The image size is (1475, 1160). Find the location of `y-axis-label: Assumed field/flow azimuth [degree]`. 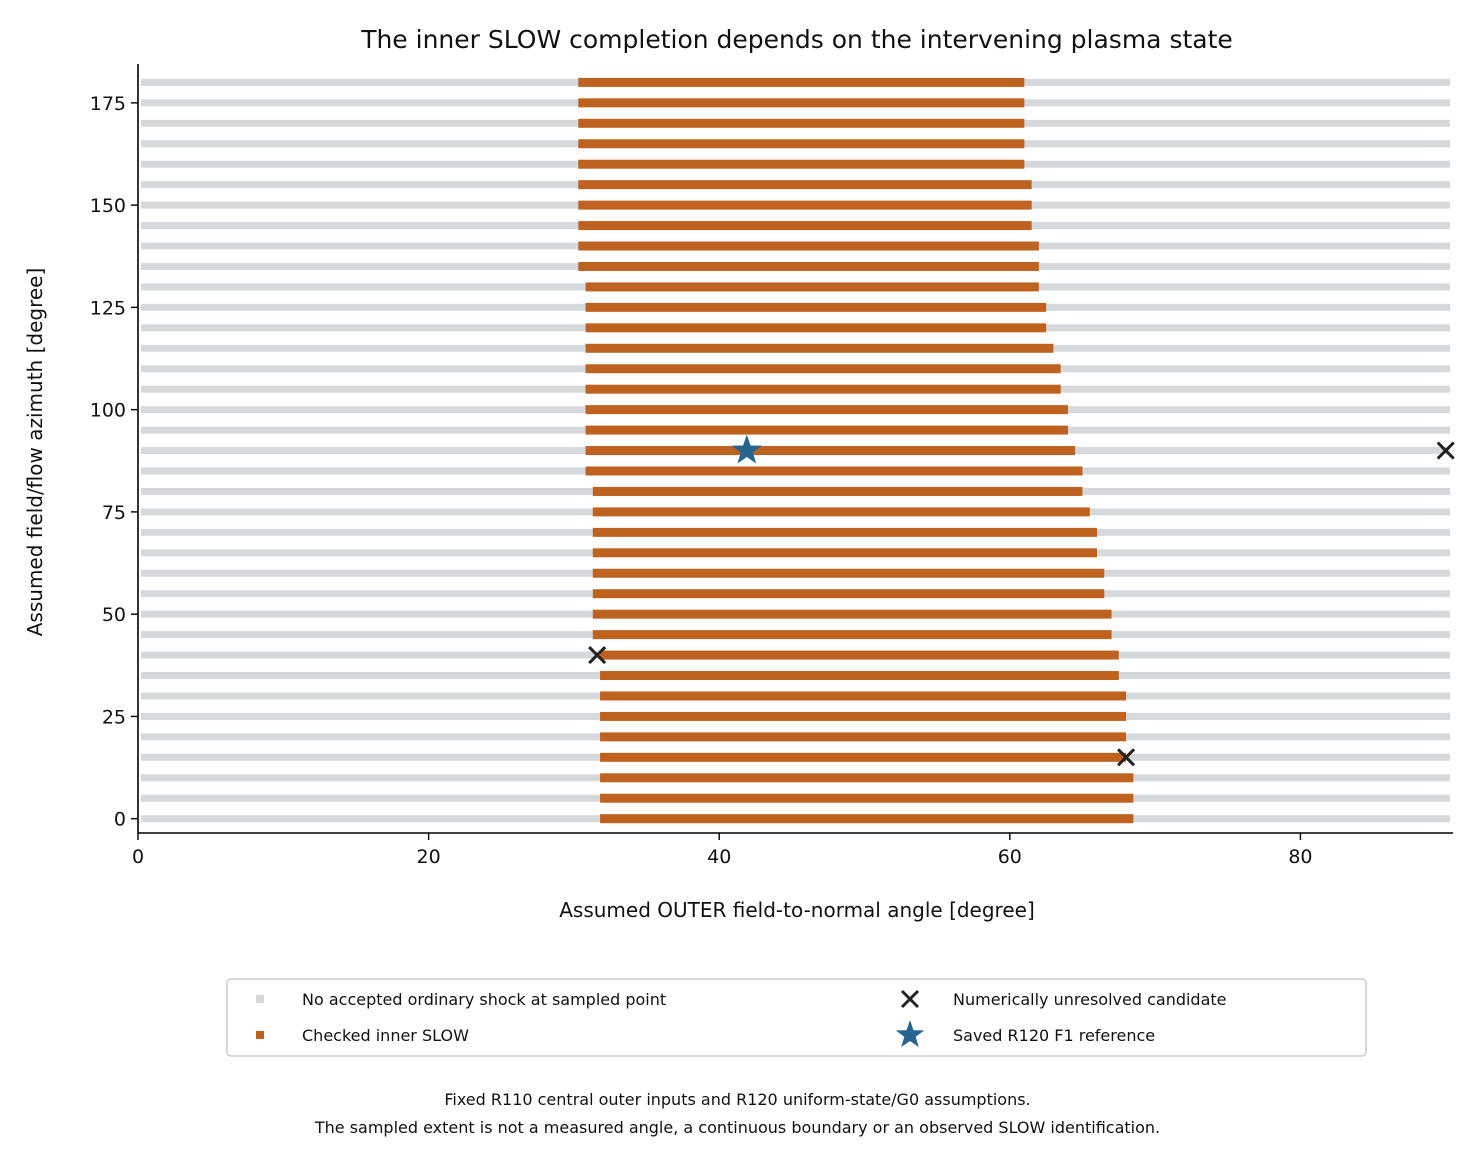

y-axis-label: Assumed field/flow azimuth [degree] is located at coordinates (35, 452).